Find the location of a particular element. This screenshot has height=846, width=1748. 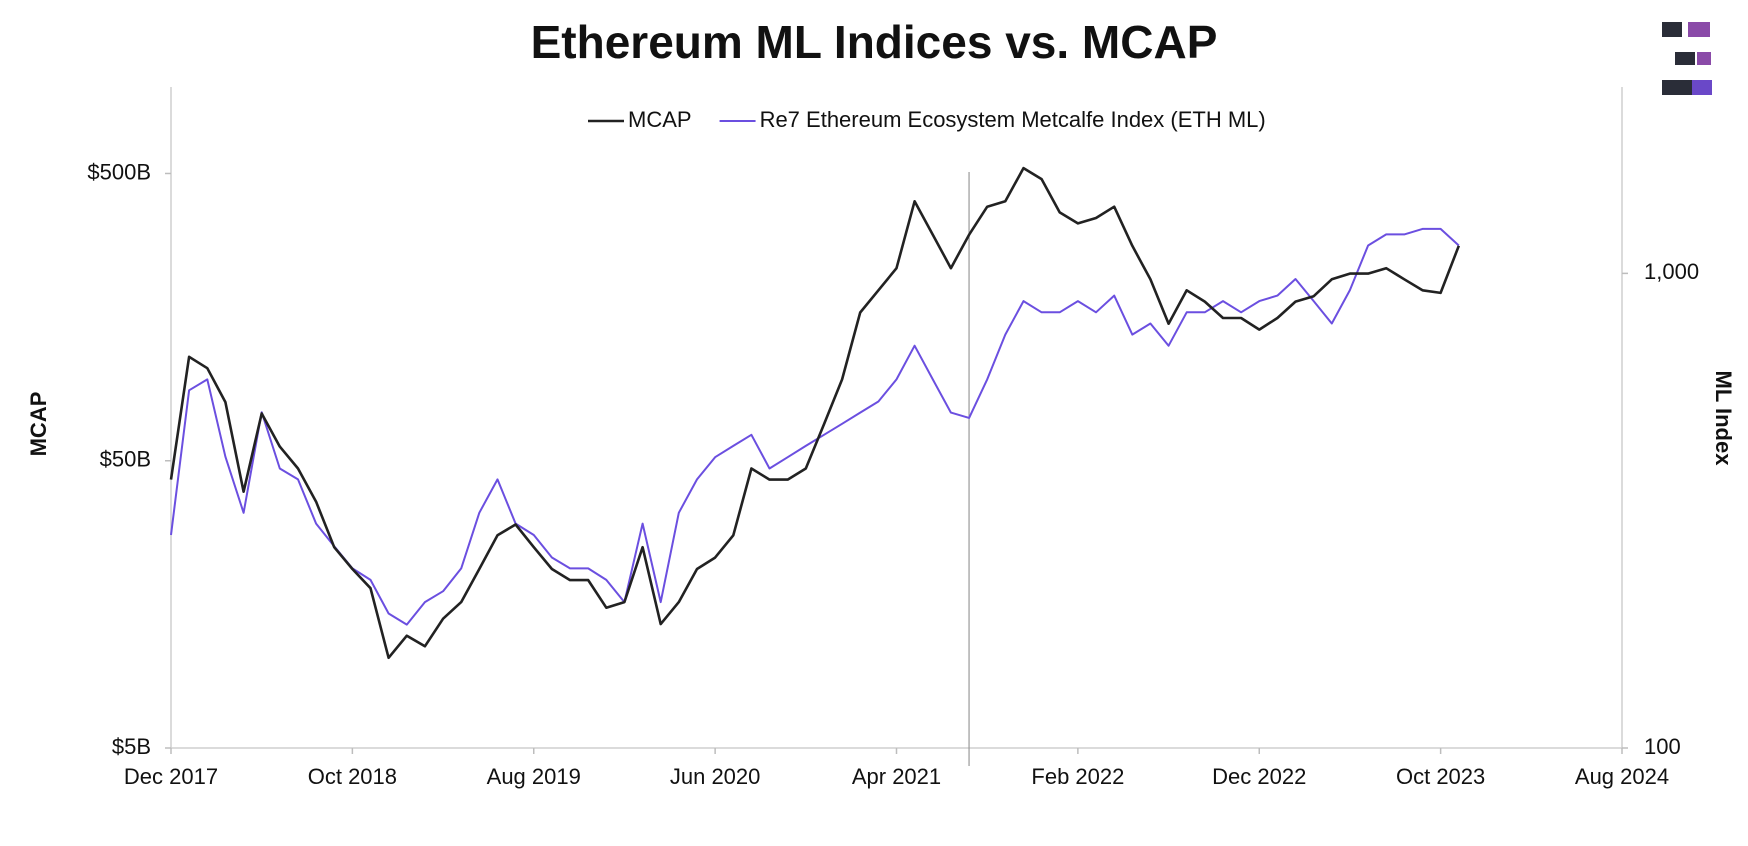

x-tick-label: Feb 2022 is located at coordinates (1077, 776).